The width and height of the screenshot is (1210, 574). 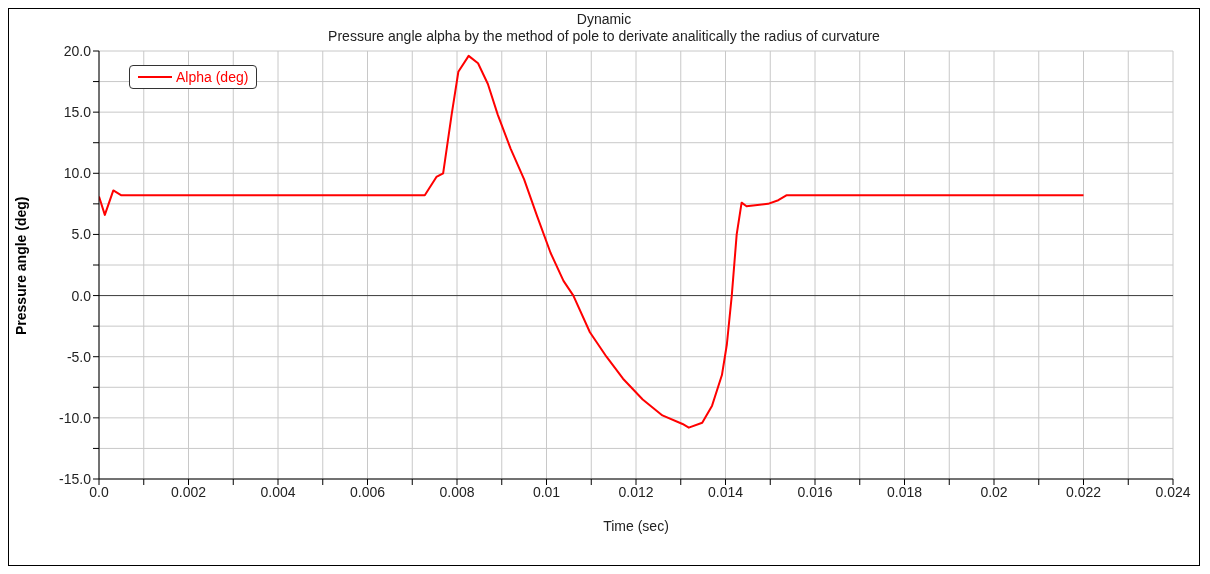 I want to click on x-tick-label: 0.014, so click(x=725, y=491).